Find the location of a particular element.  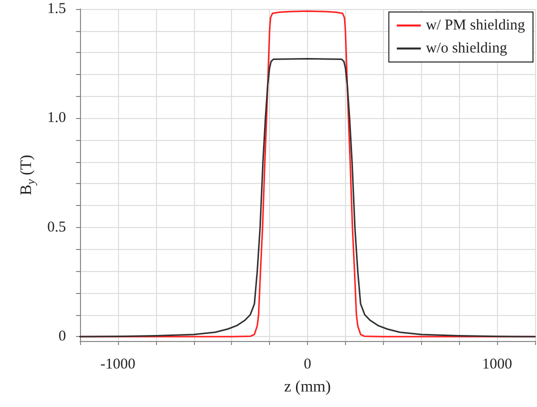

x-axis-title: z (mm) is located at coordinates (307, 387).